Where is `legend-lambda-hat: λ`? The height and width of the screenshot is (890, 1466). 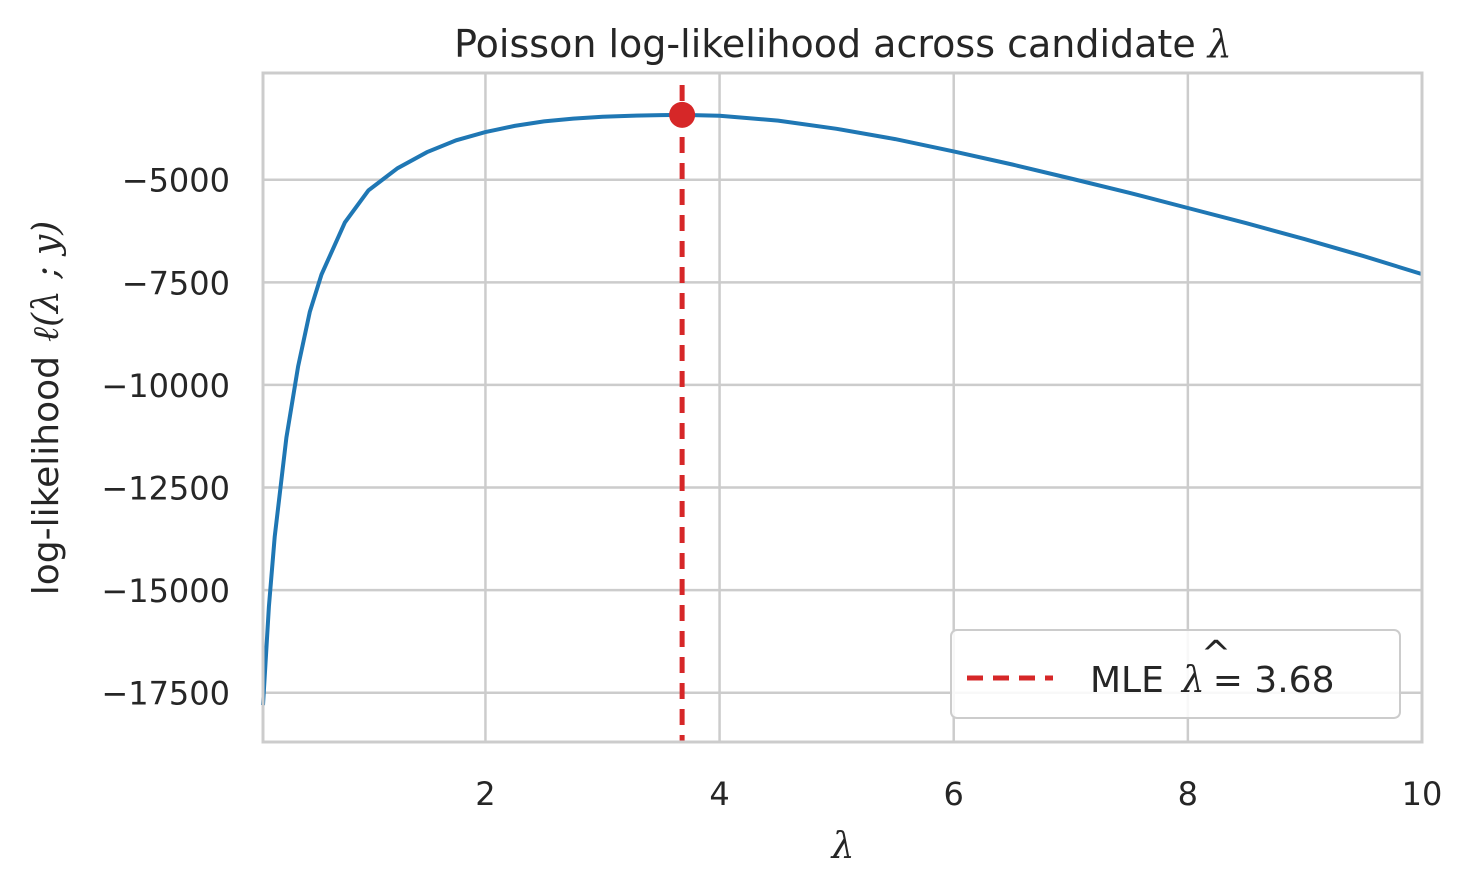 legend-lambda-hat: λ is located at coordinates (1192, 680).